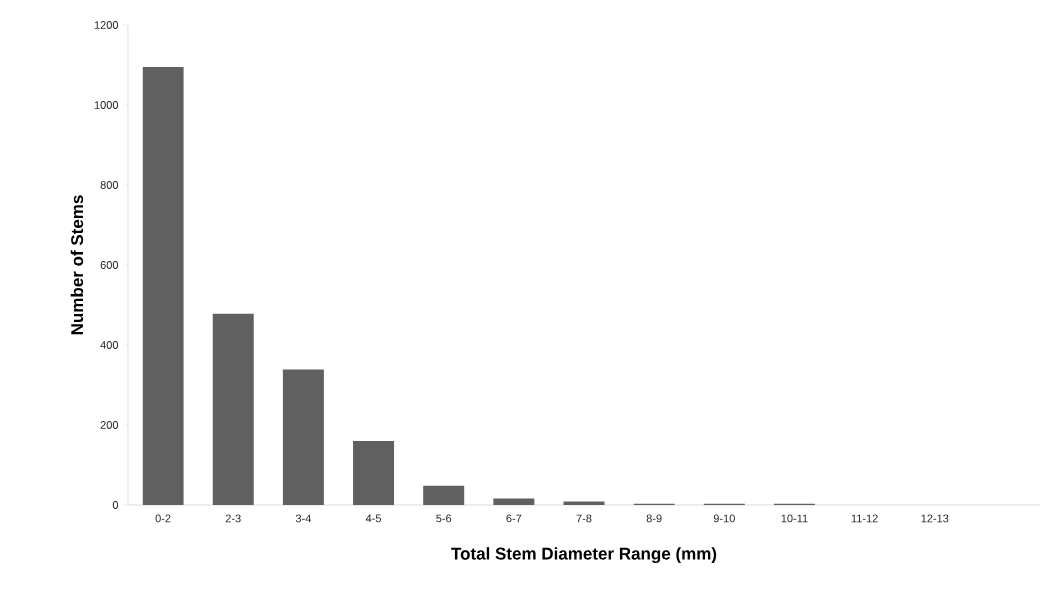 Image resolution: width=1055 pixels, height=605 pixels. Describe the element at coordinates (109, 185) in the screenshot. I see `y-tick-label: 800` at that location.